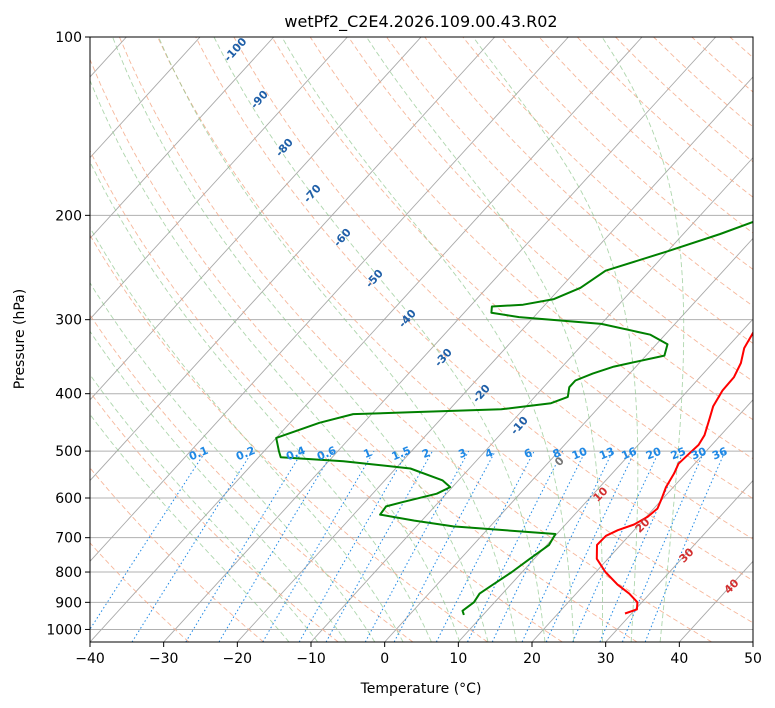  What do you see at coordinates (68, 38) in the screenshot?
I see `y-tick-label: 100` at bounding box center [68, 38].